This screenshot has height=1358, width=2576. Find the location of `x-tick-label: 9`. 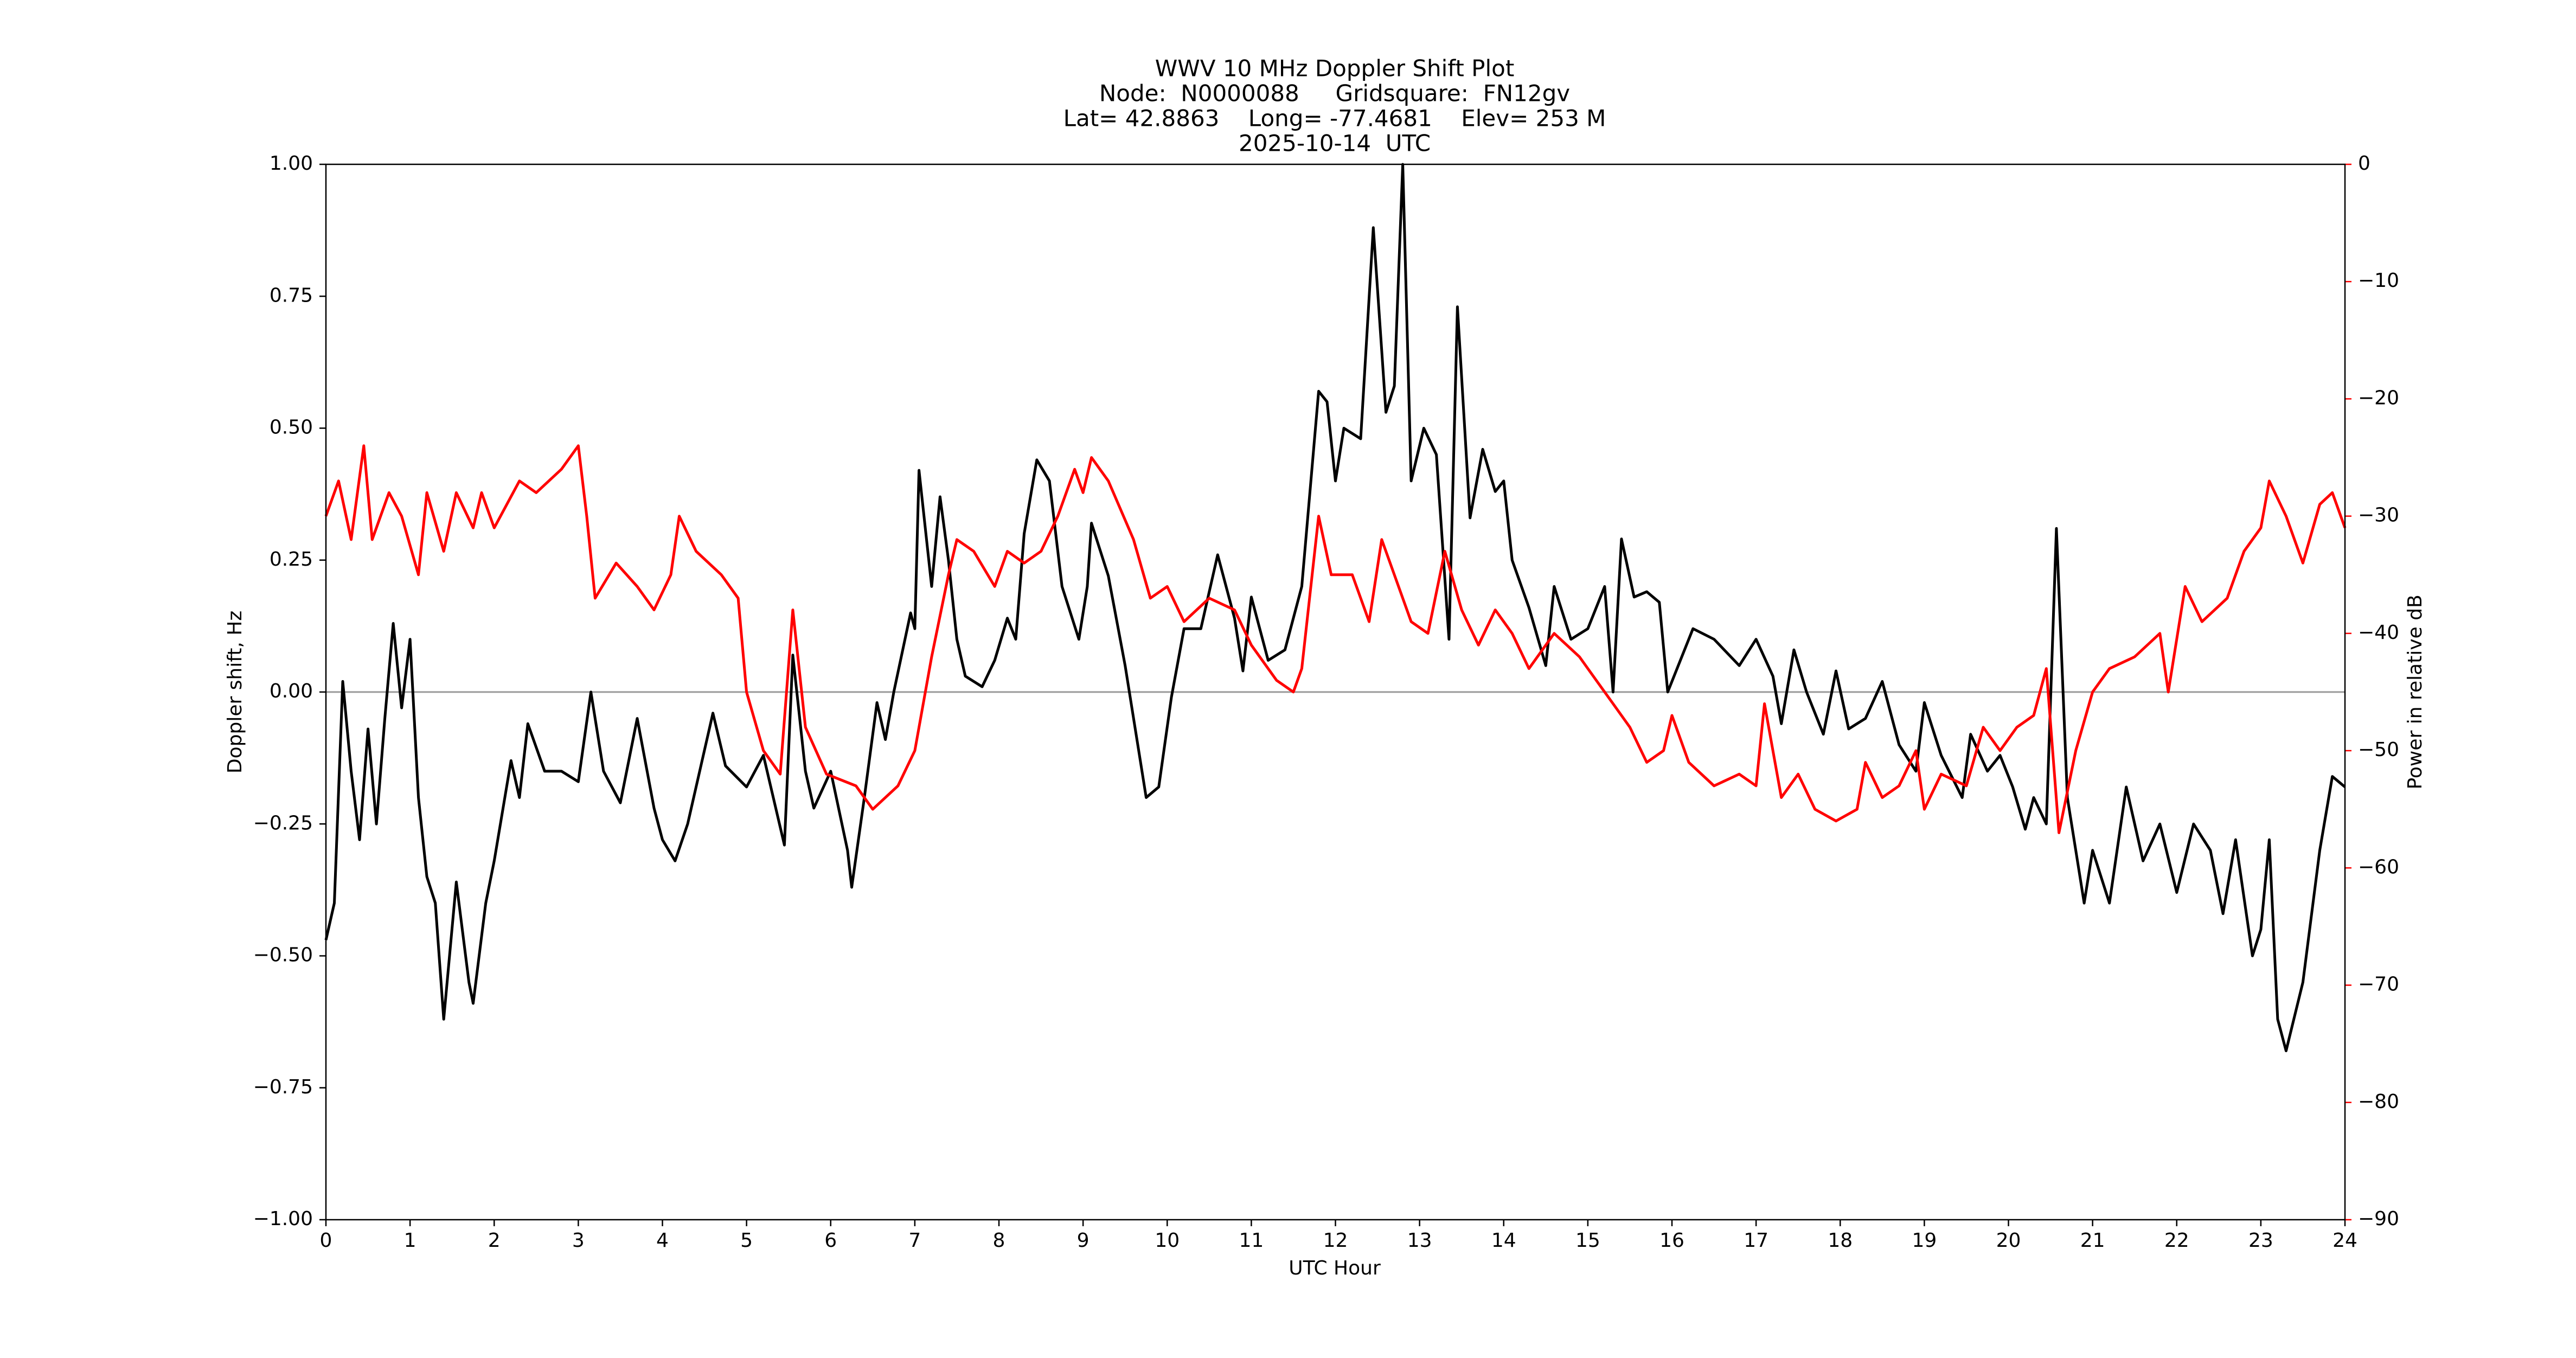

x-tick-label: 9 is located at coordinates (1083, 1240).